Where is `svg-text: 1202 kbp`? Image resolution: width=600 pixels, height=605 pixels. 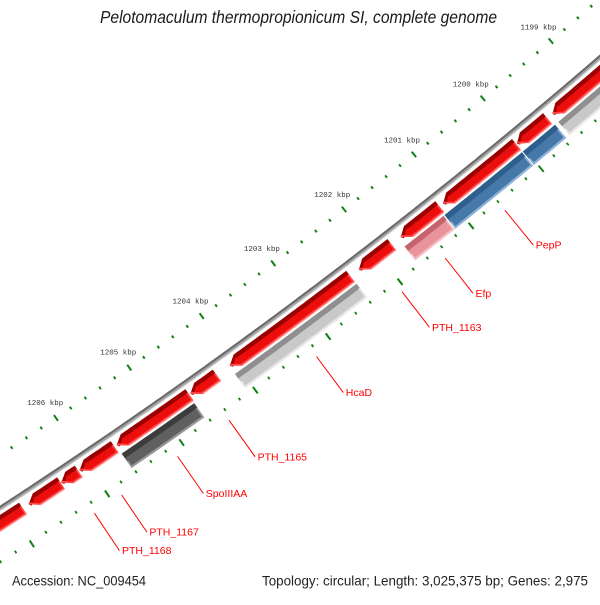 svg-text: 1202 kbp is located at coordinates (332, 196).